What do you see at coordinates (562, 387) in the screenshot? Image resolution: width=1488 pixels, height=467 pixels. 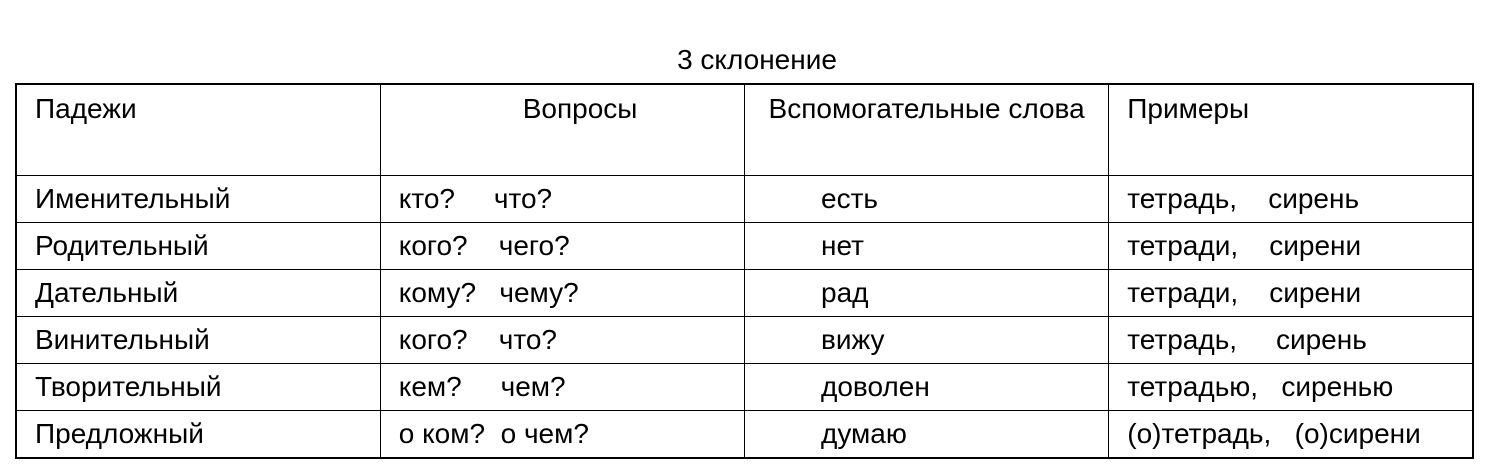 I see `questions-cell: кем? чем?` at bounding box center [562, 387].